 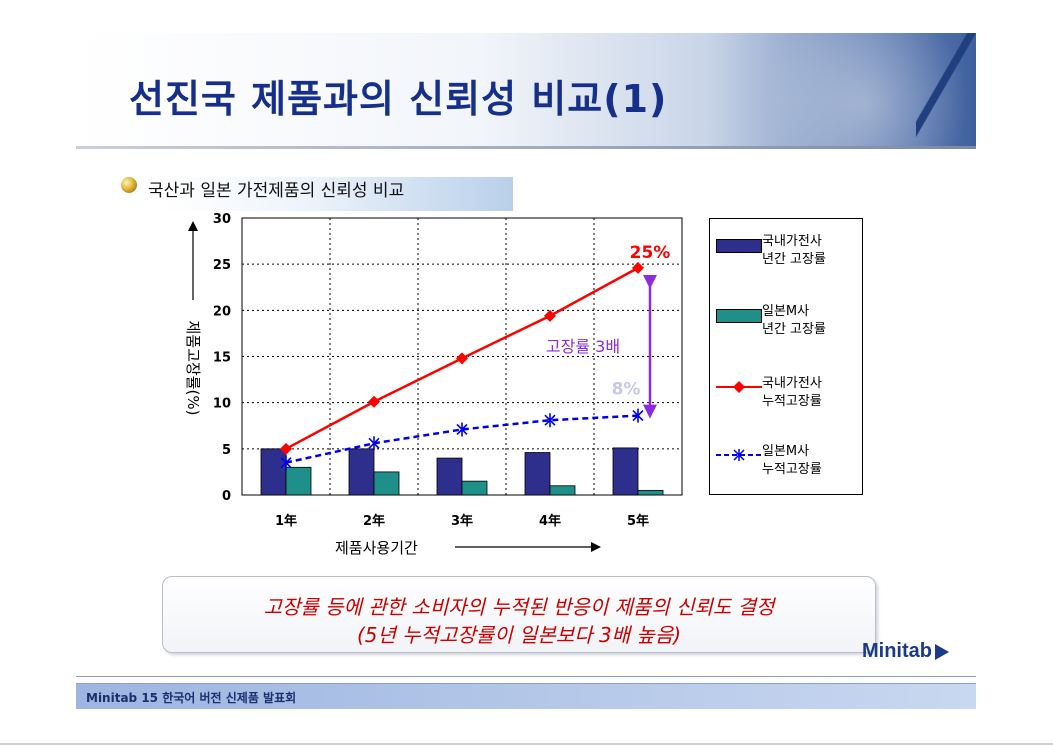 What do you see at coordinates (376, 548) in the screenshot?
I see `x-axis-label: 제품사용기간` at bounding box center [376, 548].